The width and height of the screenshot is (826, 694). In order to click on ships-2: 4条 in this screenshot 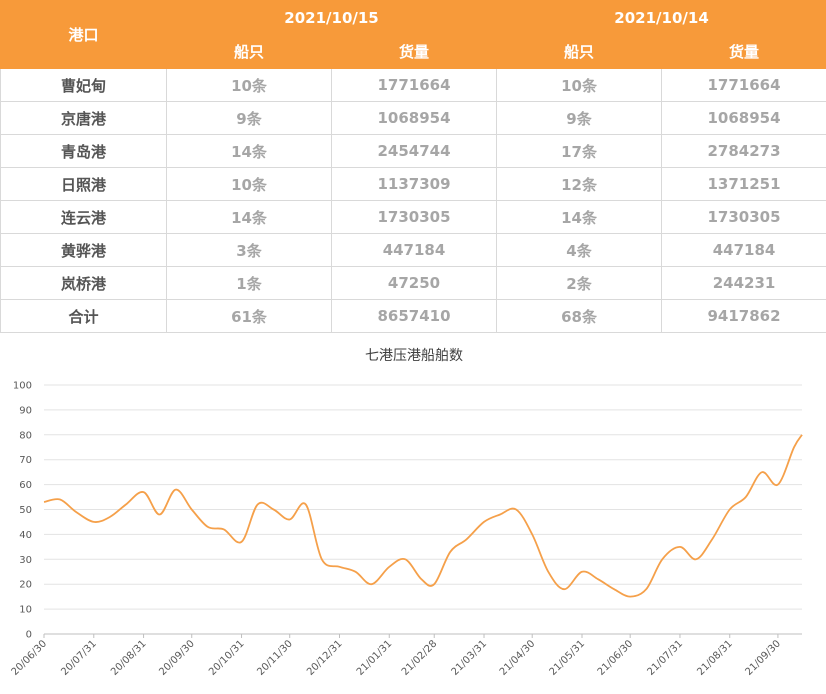, I will do `click(579, 250)`.